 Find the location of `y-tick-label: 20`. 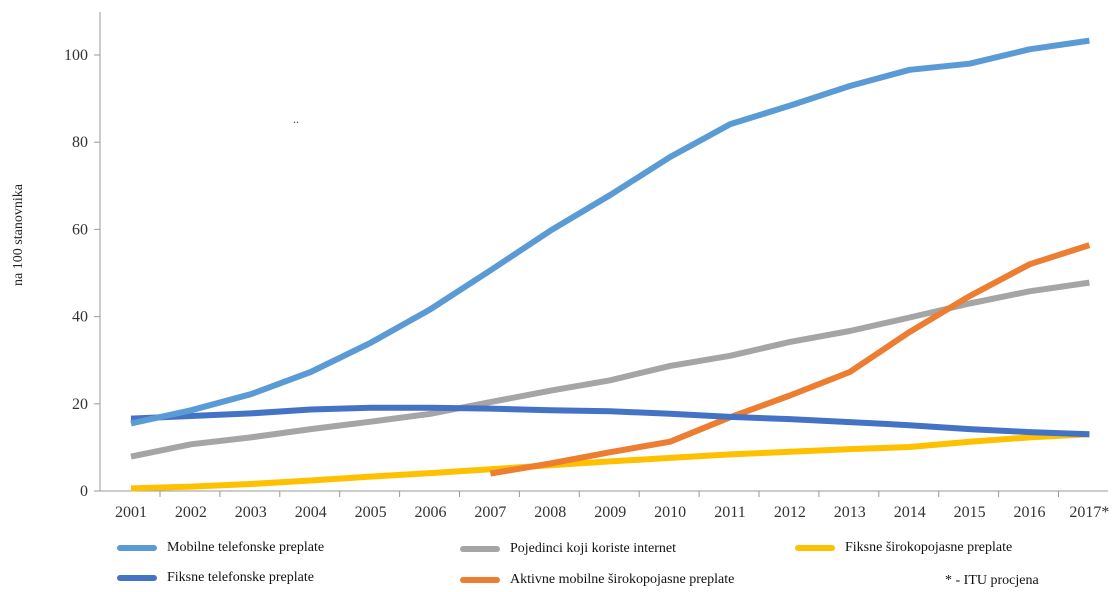

y-tick-label: 20 is located at coordinates (80, 404).